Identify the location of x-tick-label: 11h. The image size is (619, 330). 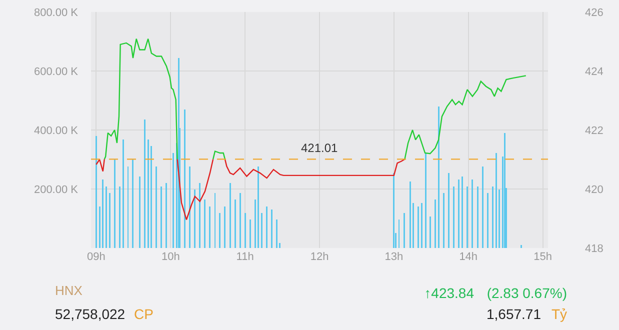
(245, 257).